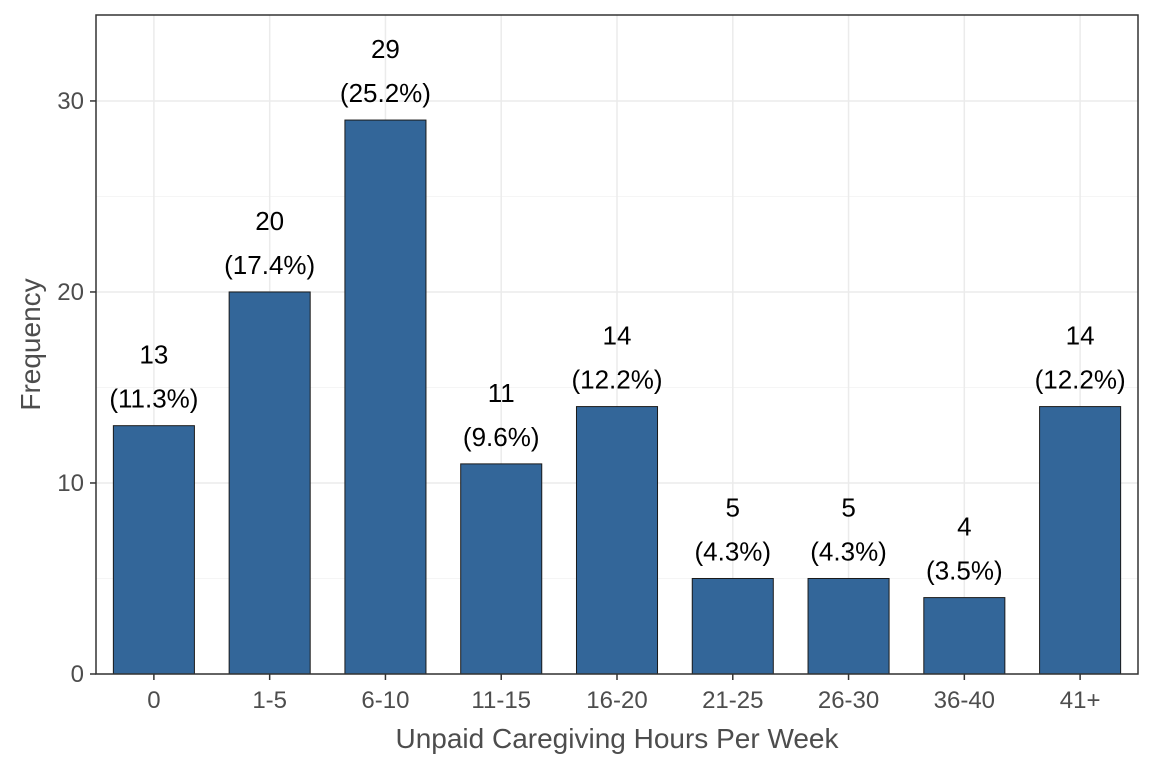 Image resolution: width=1152 pixels, height=773 pixels. Describe the element at coordinates (70, 292) in the screenshot. I see `y-tick-label: 20` at that location.